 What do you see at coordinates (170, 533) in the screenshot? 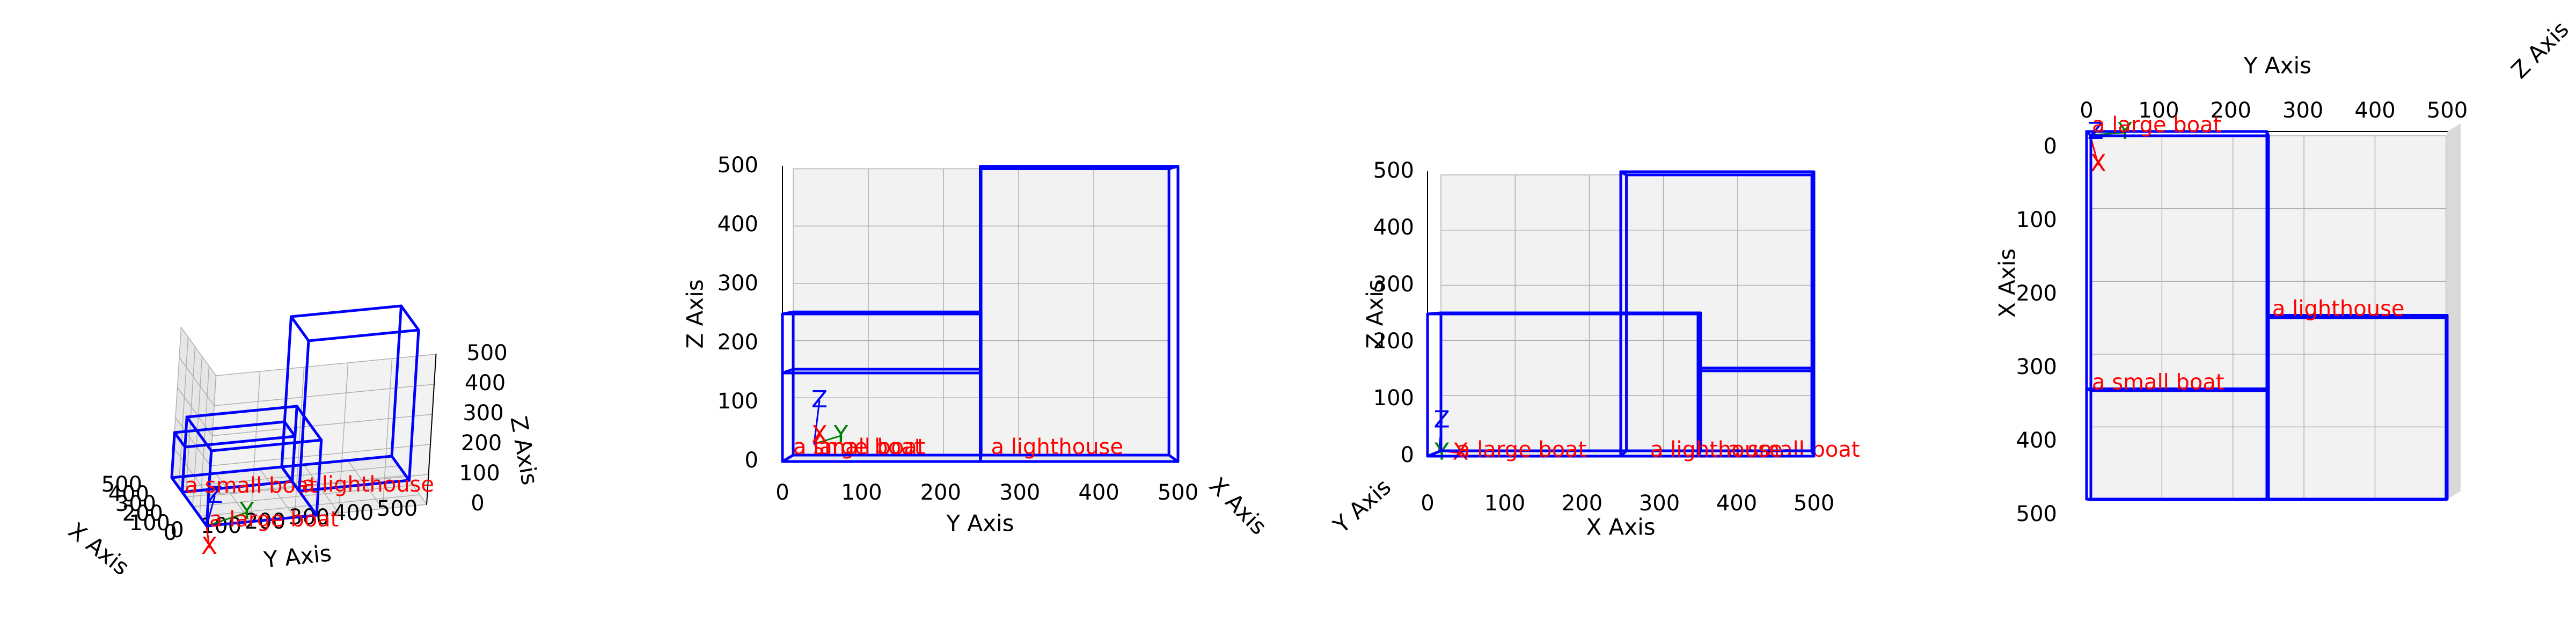
I see `x-tick-label: 0` at bounding box center [170, 533].